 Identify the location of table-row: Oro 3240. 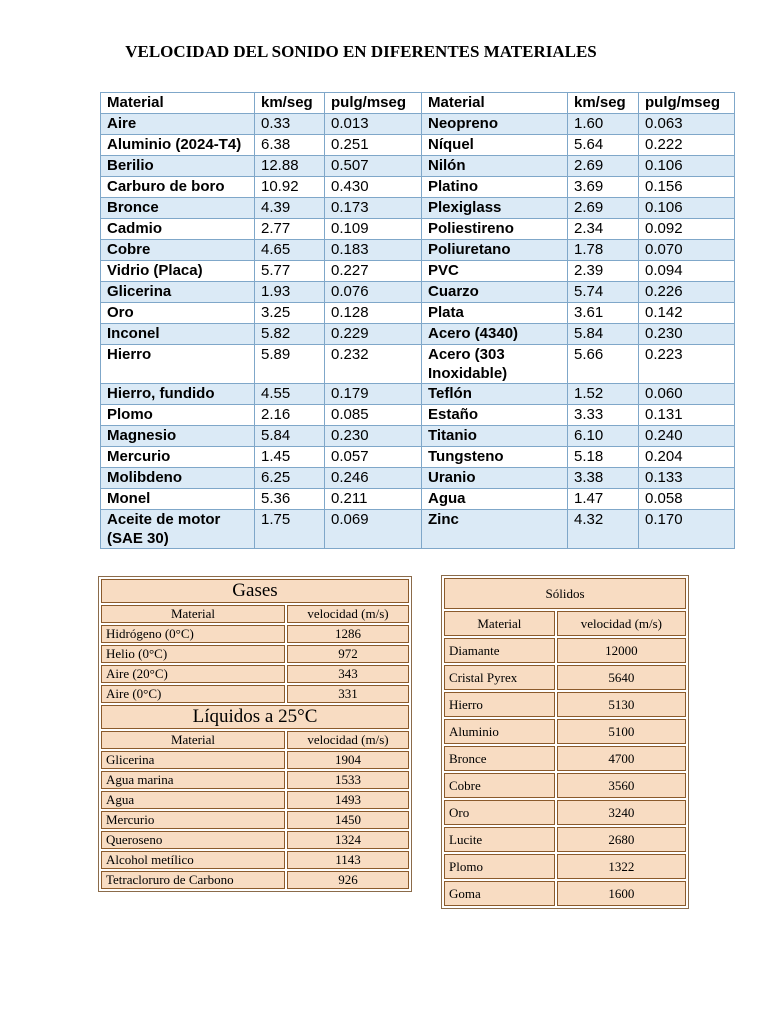
(565, 812).